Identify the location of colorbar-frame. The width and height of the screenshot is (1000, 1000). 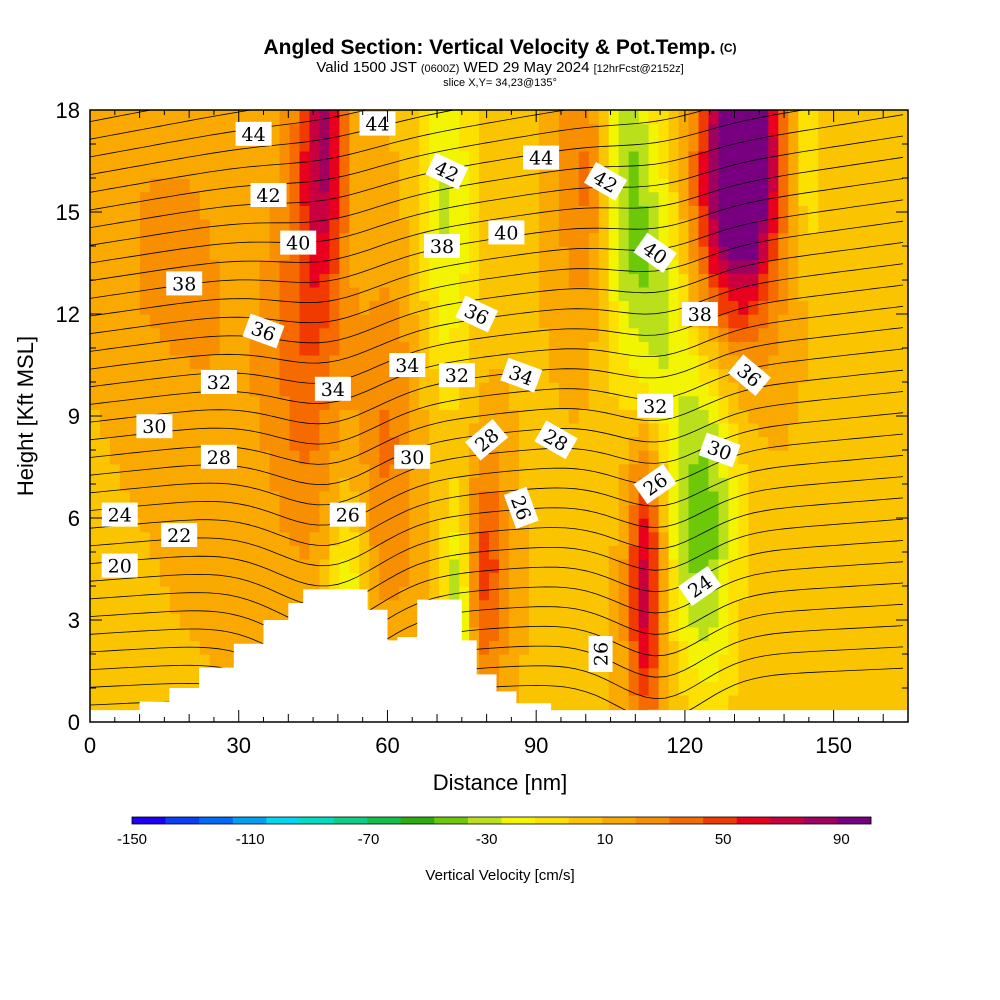
(501, 820).